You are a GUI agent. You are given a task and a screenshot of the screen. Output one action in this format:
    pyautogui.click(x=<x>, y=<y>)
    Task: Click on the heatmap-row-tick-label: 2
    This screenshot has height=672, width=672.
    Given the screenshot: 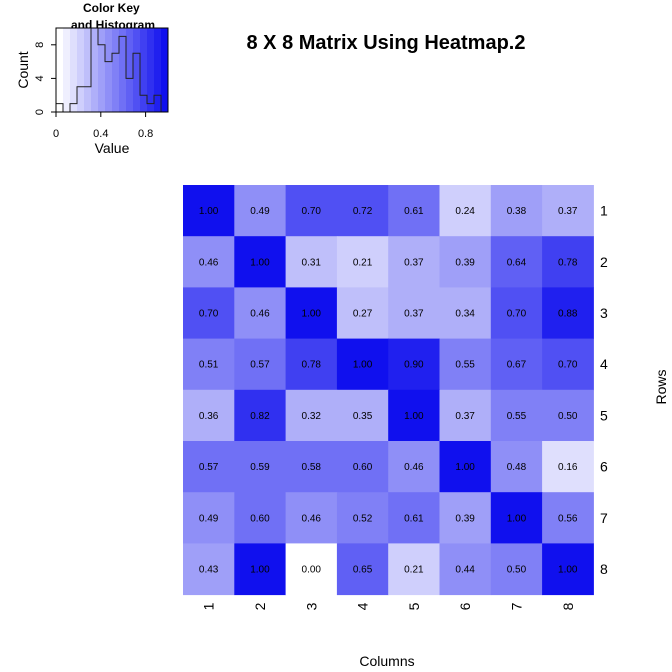 What is the action you would take?
    pyautogui.click(x=604, y=262)
    